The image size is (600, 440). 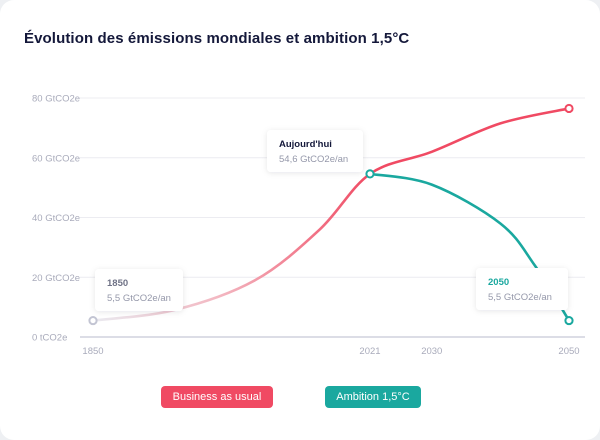 What do you see at coordinates (568, 351) in the screenshot?
I see `x-tick-label: 2050` at bounding box center [568, 351].